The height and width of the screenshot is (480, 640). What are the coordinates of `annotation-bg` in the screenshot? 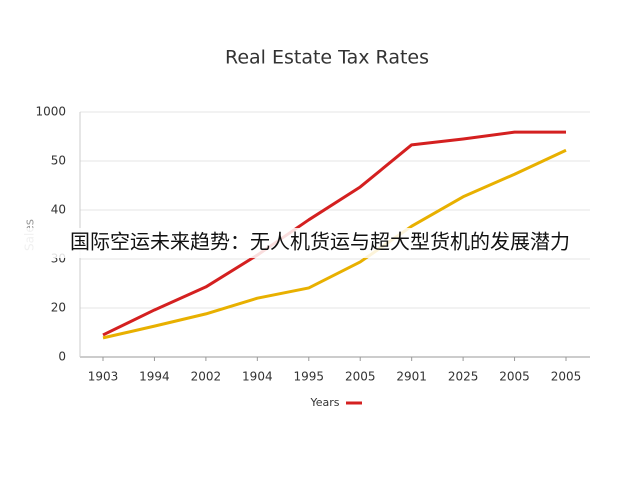 It's located at (320, 243).